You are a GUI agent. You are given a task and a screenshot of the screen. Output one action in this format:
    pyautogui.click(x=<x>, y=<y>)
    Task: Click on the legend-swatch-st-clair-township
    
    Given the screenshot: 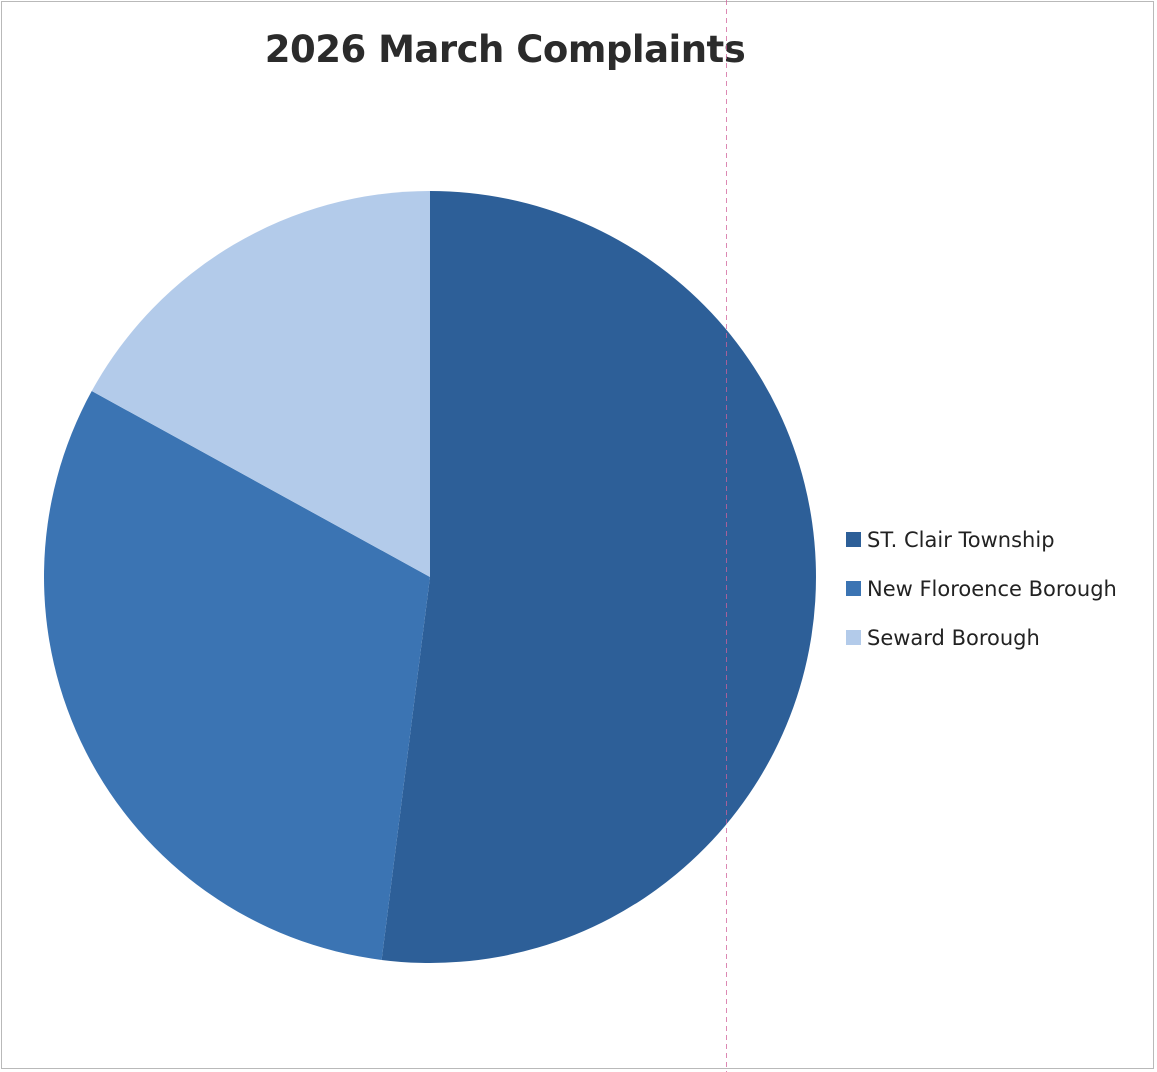 What is the action you would take?
    pyautogui.click(x=853, y=539)
    